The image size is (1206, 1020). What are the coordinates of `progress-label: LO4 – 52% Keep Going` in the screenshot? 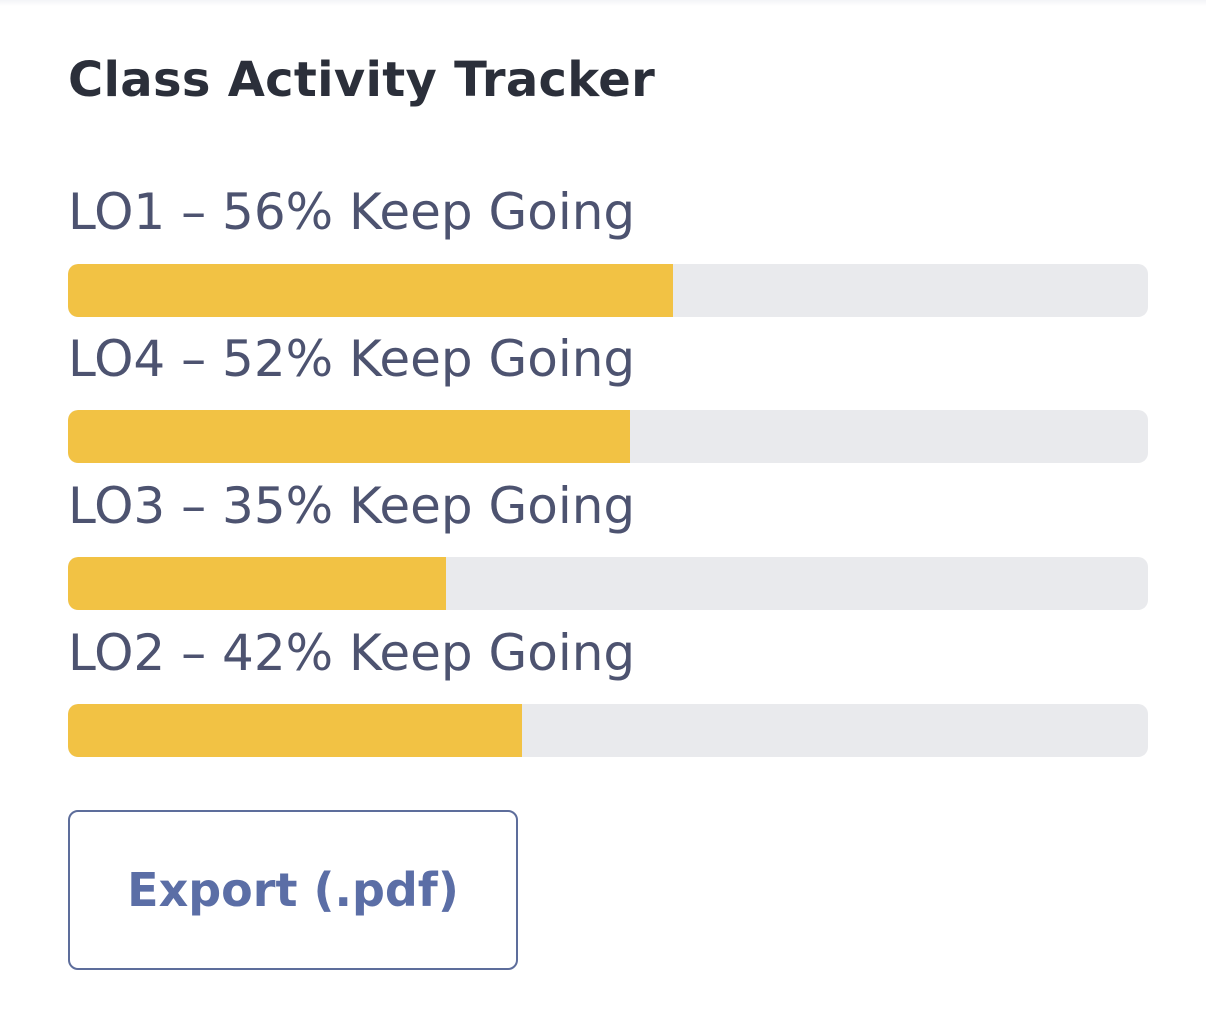 It's located at (352, 359).